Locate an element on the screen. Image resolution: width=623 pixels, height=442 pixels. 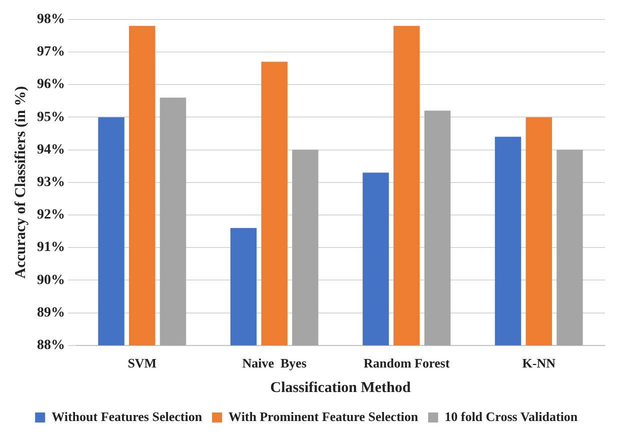
y-tick-label: 94% is located at coordinates (51, 150).